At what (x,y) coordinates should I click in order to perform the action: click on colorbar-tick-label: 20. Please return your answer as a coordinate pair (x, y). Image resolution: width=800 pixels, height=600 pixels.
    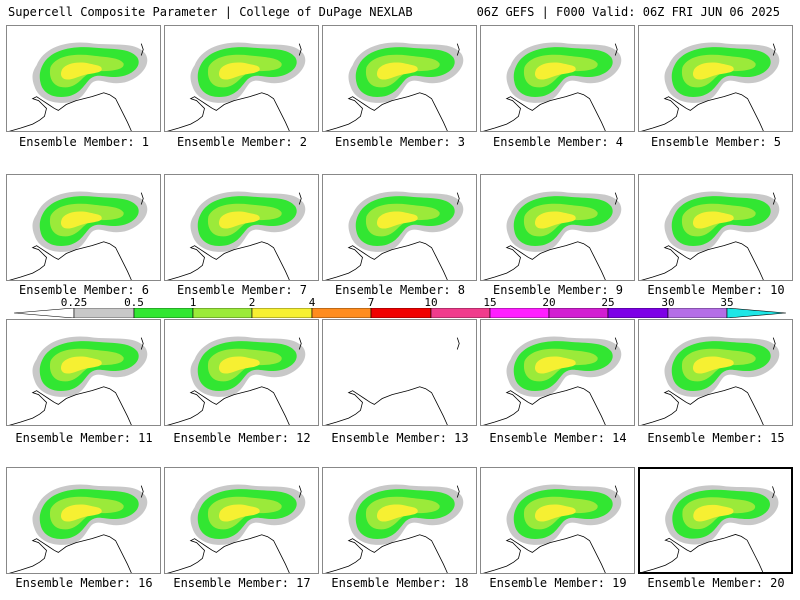
    Looking at the image, I should click on (549, 302).